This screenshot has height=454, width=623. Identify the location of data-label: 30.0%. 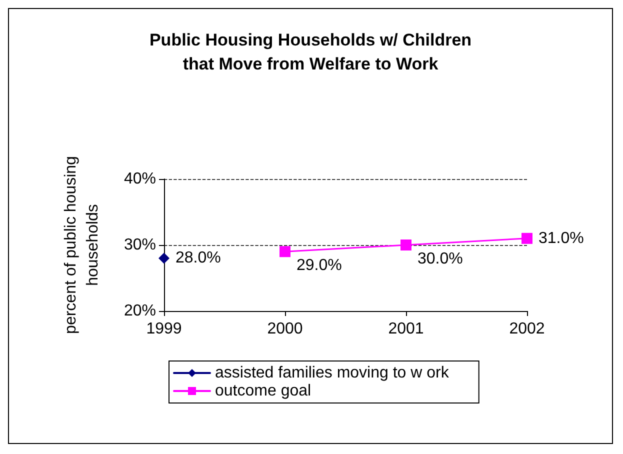
(440, 259).